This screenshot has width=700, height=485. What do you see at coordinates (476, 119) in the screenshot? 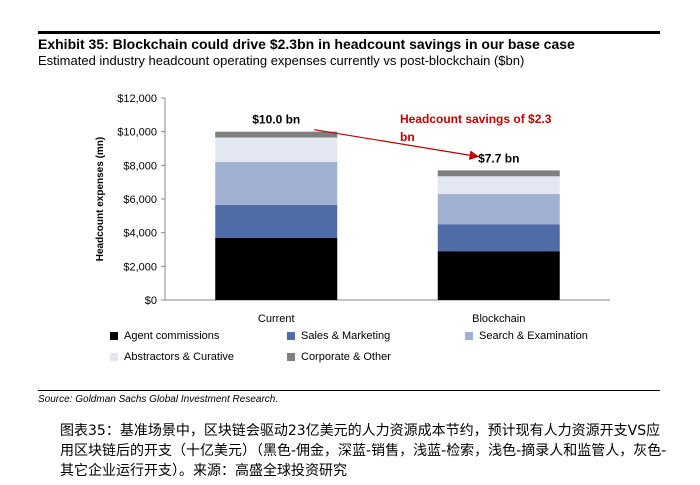
I see `savings-annotation: Headcount savings of $2.3` at bounding box center [476, 119].